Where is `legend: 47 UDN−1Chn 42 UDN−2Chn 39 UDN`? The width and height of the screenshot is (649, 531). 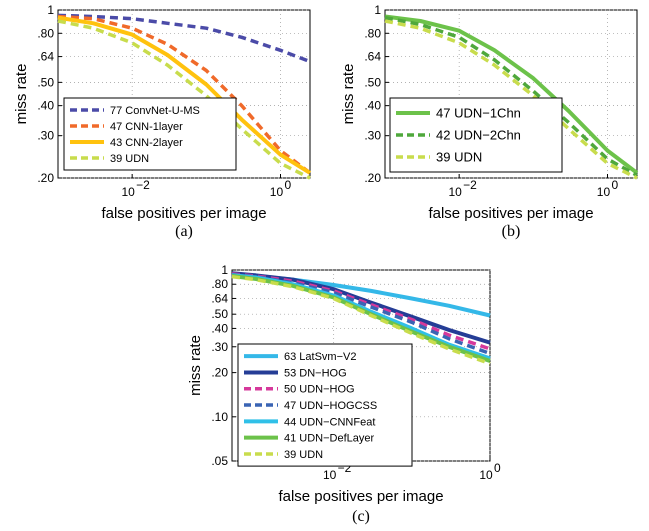
legend: 47 UDN−1Chn 42 UDN−2Chn 39 UDN is located at coordinates (476, 135).